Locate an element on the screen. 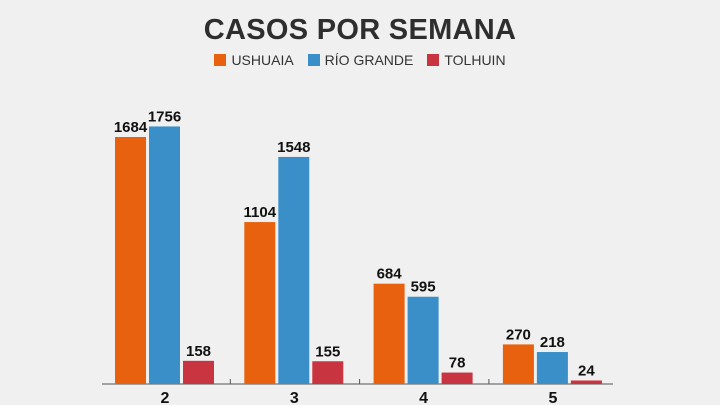 The width and height of the screenshot is (720, 405). legend: USHUAIA RÍO GRANDE TOLHUIN is located at coordinates (360, 60).